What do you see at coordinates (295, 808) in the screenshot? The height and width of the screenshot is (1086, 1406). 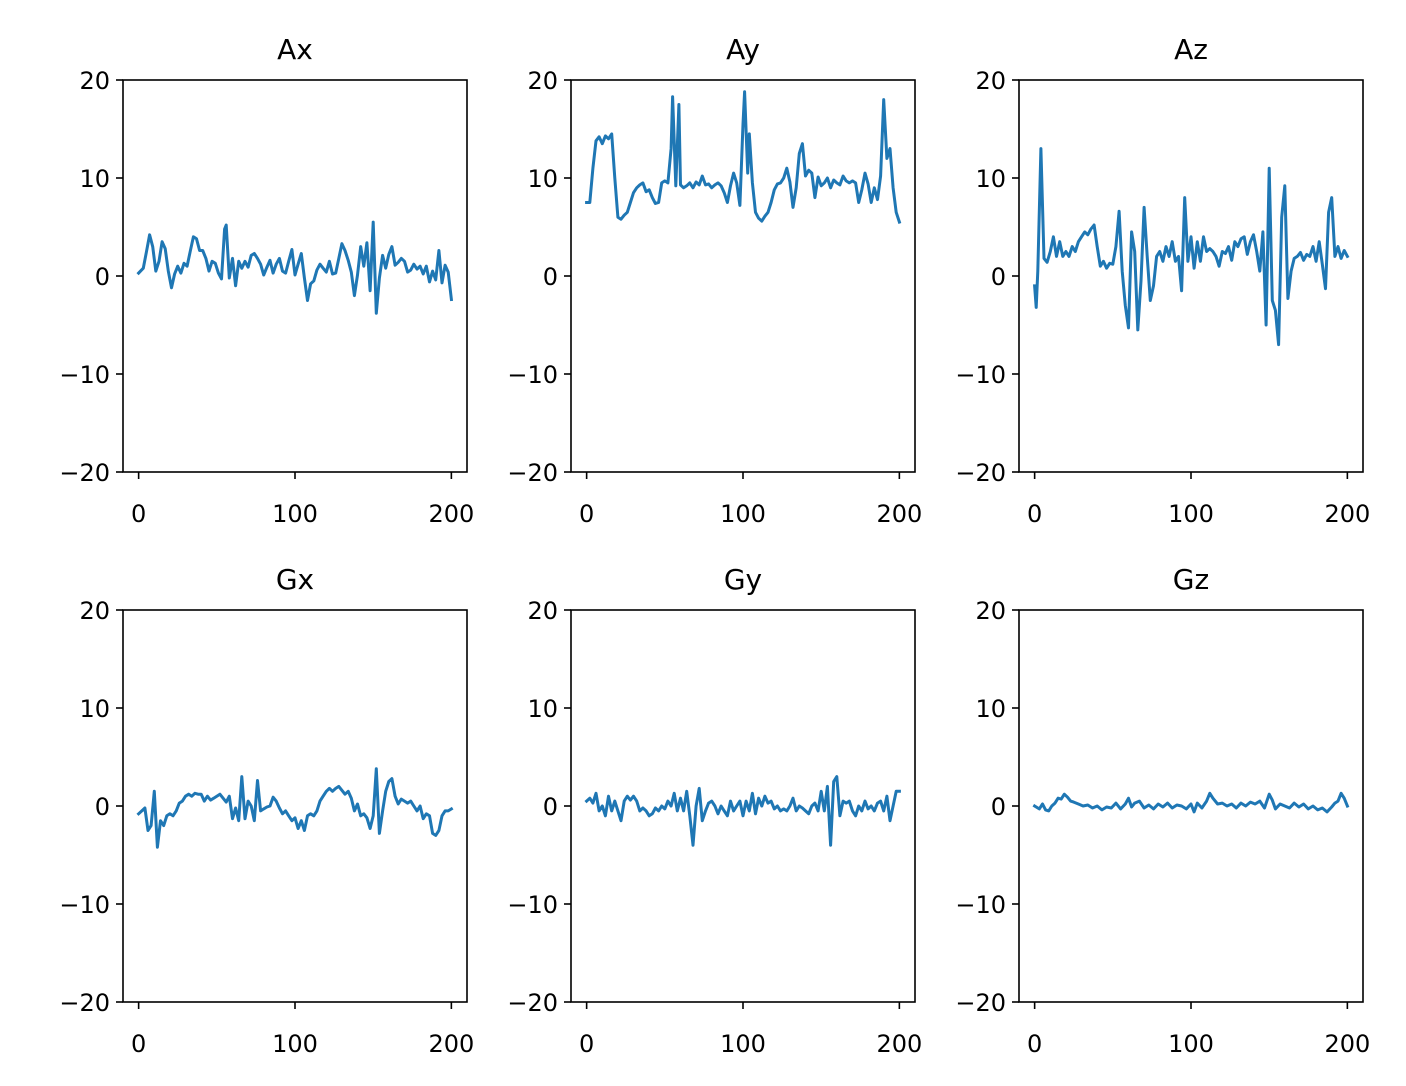 I see `series-line-gx` at bounding box center [295, 808].